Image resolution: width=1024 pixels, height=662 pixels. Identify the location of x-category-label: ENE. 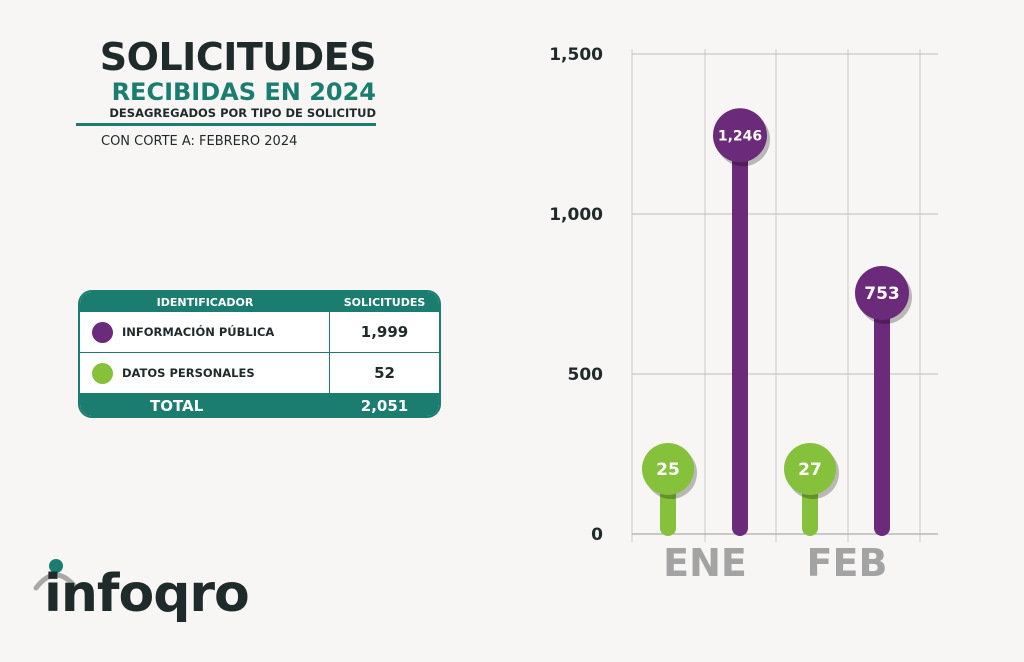
(705, 563).